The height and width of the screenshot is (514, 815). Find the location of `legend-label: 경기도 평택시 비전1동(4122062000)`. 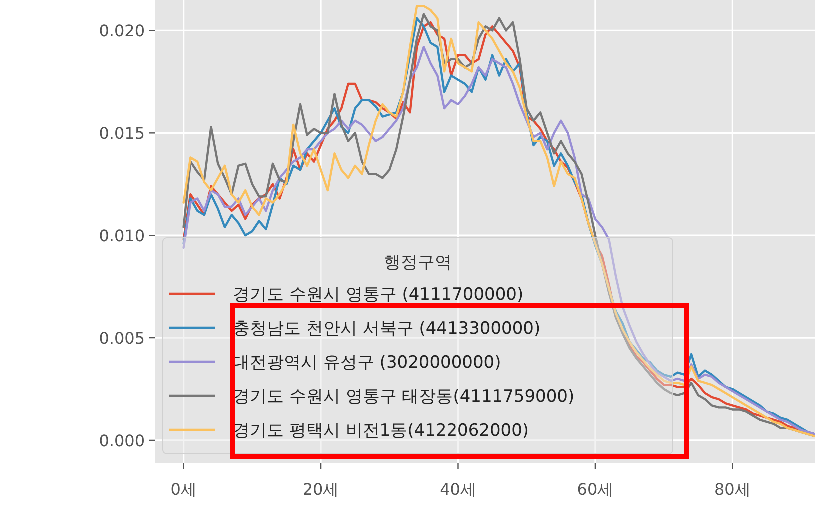

legend-label: 경기도 평택시 비전1동(4122062000) is located at coordinates (381, 431).